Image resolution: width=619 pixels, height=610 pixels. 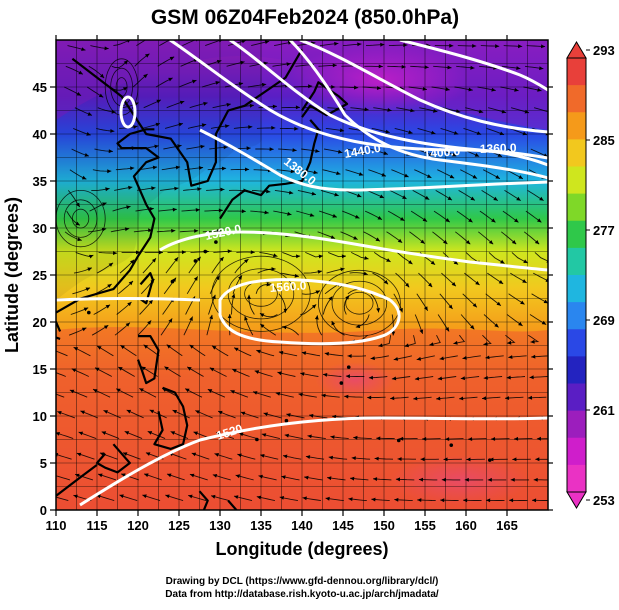 What do you see at coordinates (604, 50) in the screenshot?
I see `colorbar-tick-label: 293` at bounding box center [604, 50].